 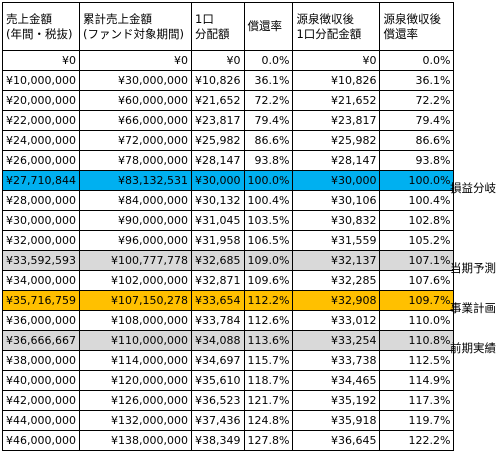 I want to click on table-cell: ¥32,285, so click(x=336, y=280).